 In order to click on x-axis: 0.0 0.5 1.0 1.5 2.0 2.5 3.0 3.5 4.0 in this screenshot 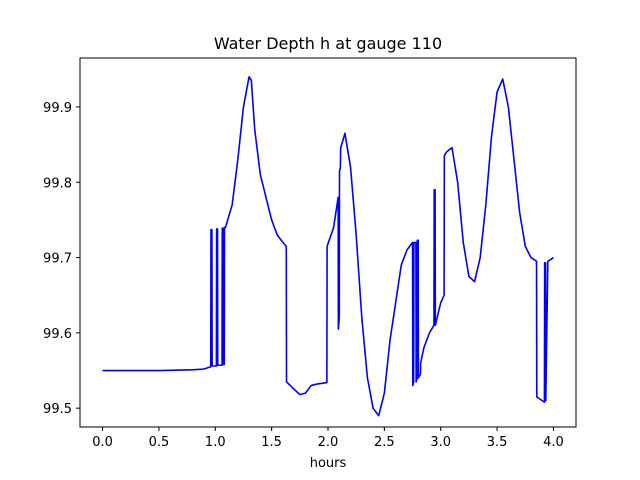, I will do `click(328, 438)`.